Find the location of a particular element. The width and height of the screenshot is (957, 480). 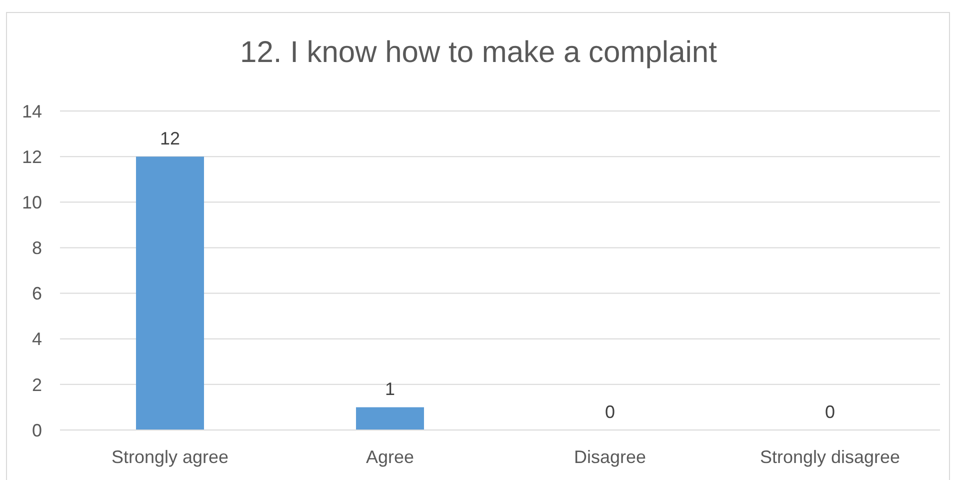

y-tick-label: 0 is located at coordinates (37, 430).